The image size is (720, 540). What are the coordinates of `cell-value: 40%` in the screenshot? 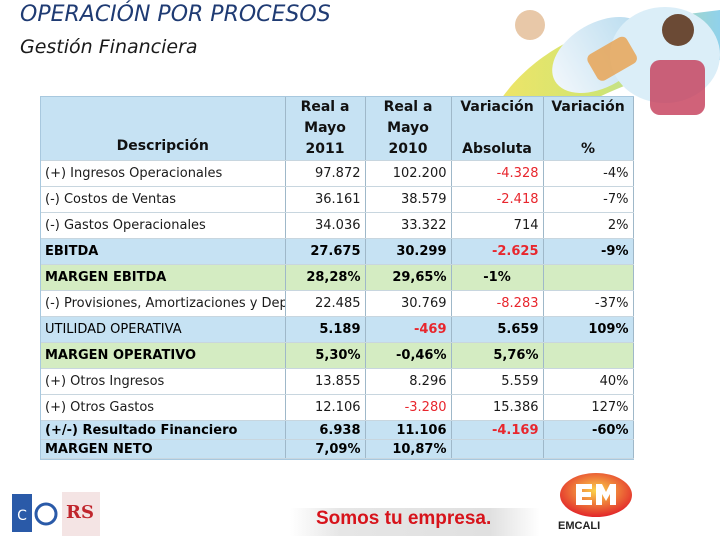 It's located at (588, 381).